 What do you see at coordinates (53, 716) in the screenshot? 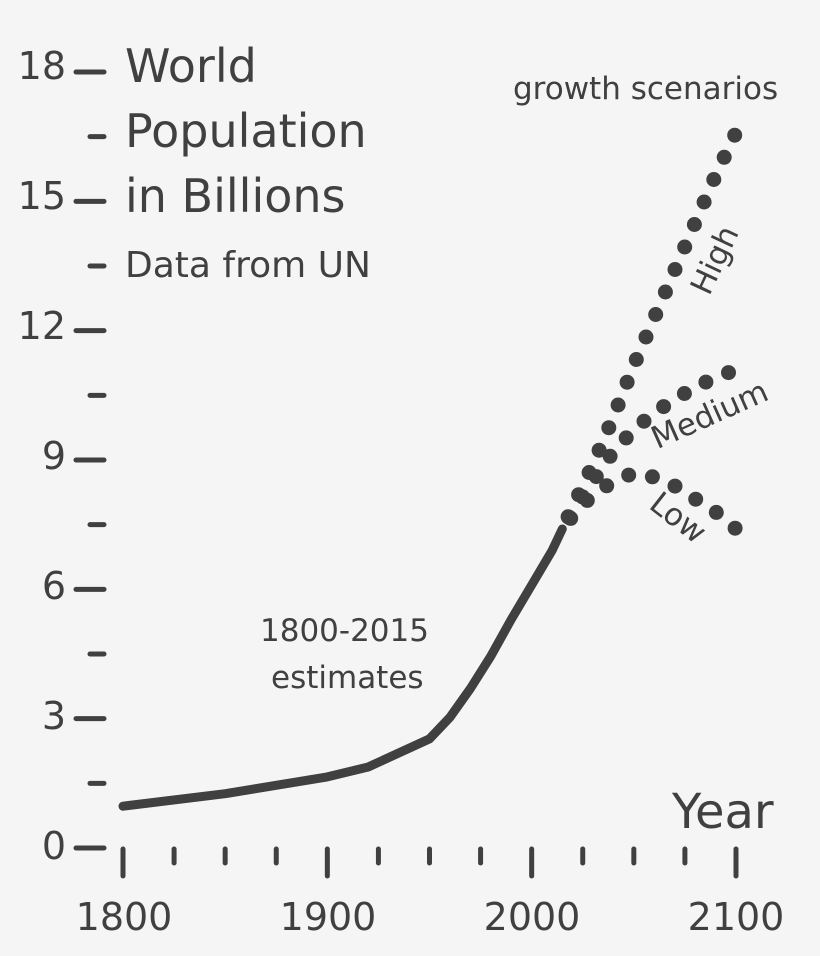
I see `y-tick-label-3: 3` at bounding box center [53, 716].